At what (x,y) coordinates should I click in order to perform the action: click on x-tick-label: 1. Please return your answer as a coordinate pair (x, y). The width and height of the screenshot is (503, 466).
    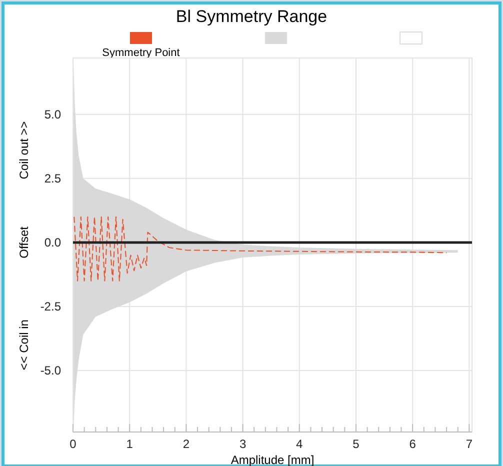
    Looking at the image, I should click on (130, 444).